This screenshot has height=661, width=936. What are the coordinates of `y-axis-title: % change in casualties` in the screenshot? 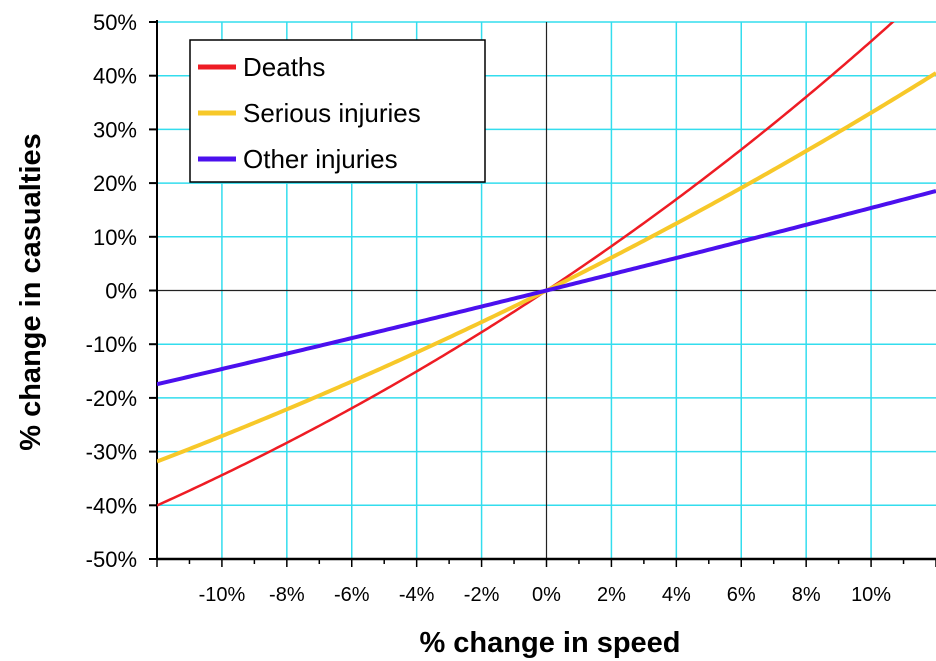 It's located at (31, 292).